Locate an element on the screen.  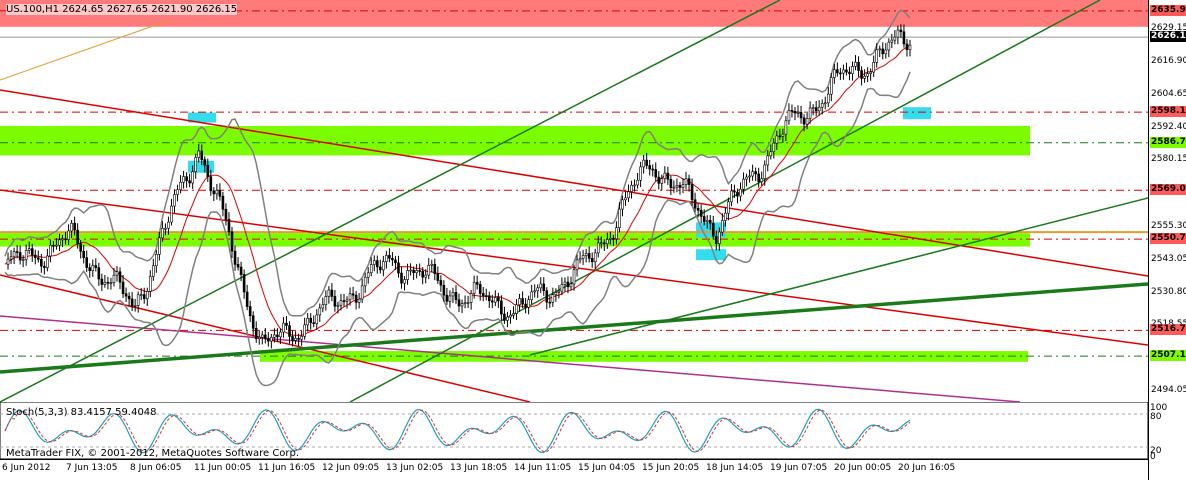
time-tick-label: 20 Jun 00:05 is located at coordinates (863, 468).